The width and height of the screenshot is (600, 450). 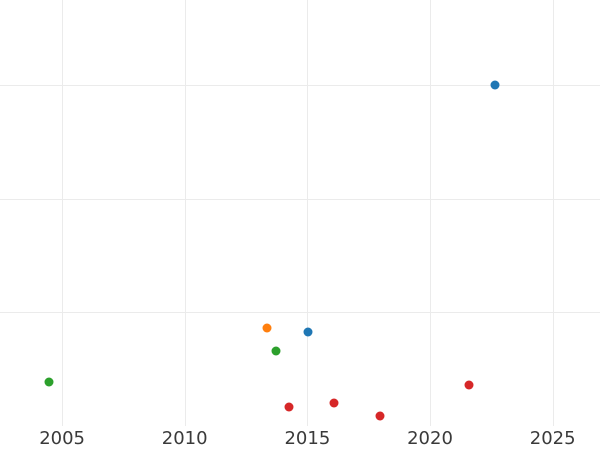 I want to click on gridline-vertical-2020, so click(x=430, y=213).